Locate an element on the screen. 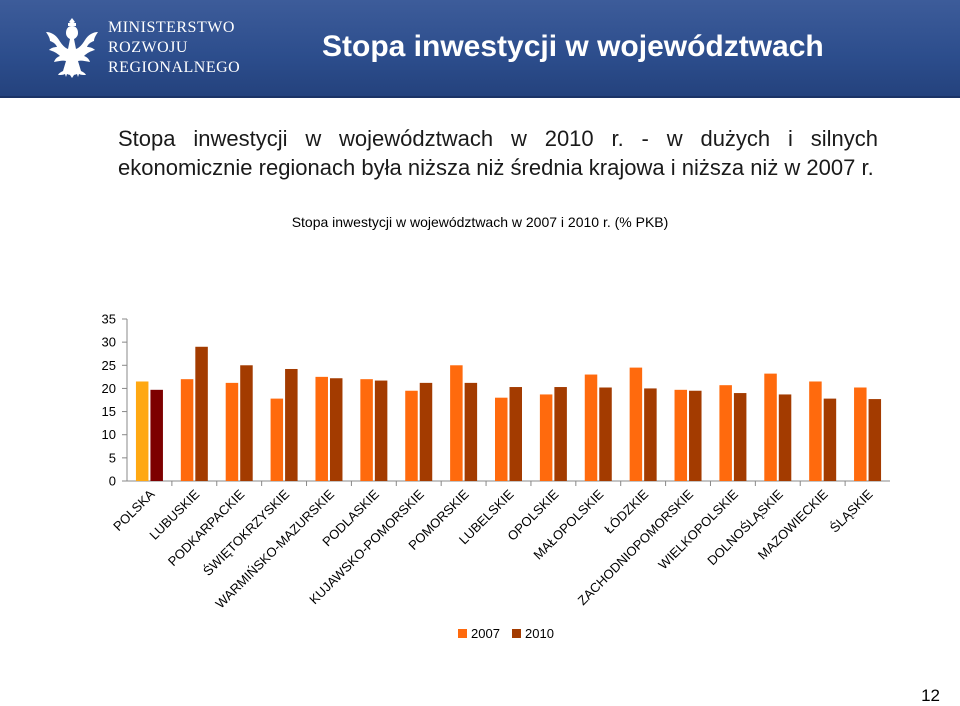 This screenshot has width=960, height=706. page-title: Stopa inwestycji w województwach is located at coordinates (573, 46).